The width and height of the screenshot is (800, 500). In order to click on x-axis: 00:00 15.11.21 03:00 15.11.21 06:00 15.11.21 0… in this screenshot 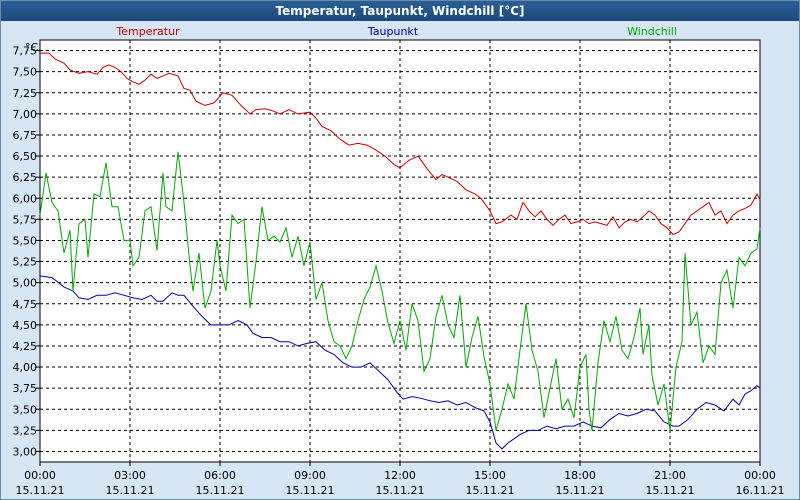, I will do `click(400, 479)`.